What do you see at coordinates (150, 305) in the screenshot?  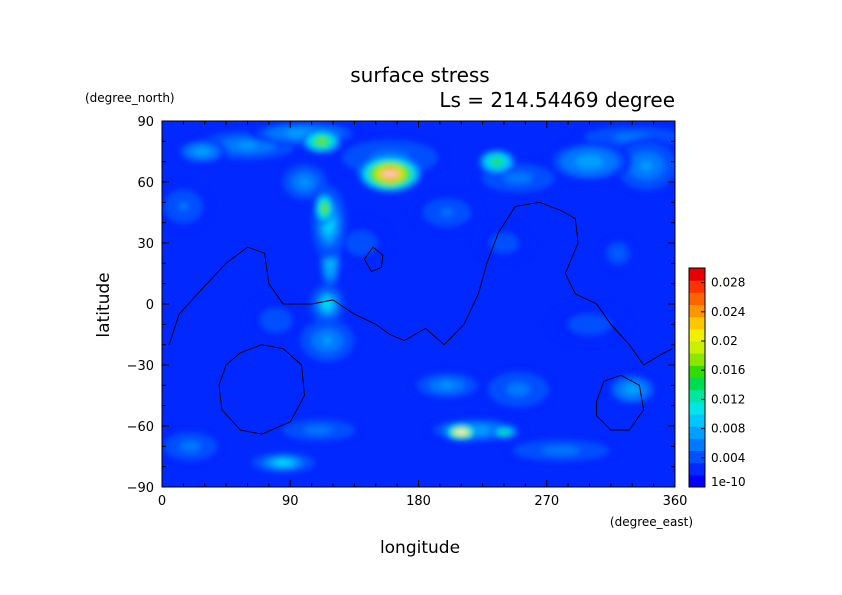 I see `y-tick-label: 0` at bounding box center [150, 305].